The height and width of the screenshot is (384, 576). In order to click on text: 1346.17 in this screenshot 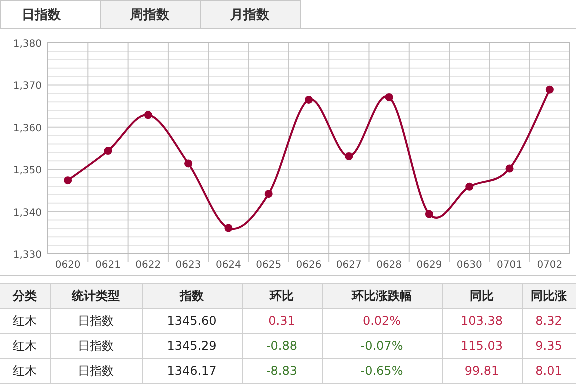, I will do `click(192, 371)`.